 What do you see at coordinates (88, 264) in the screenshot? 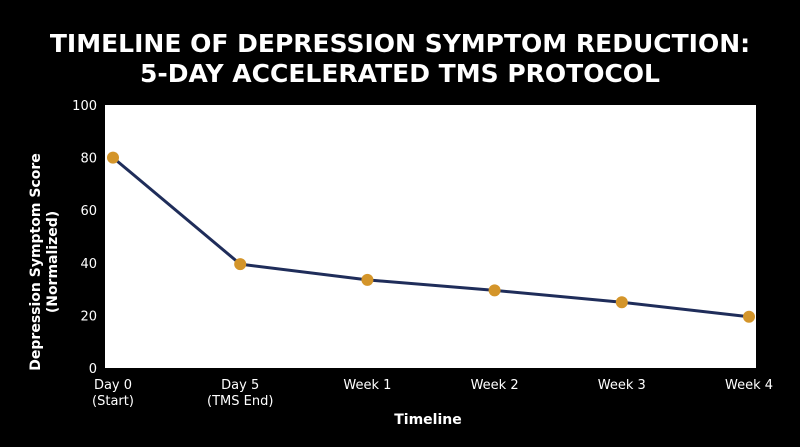
I see `y-tick-label: 40` at bounding box center [88, 264].